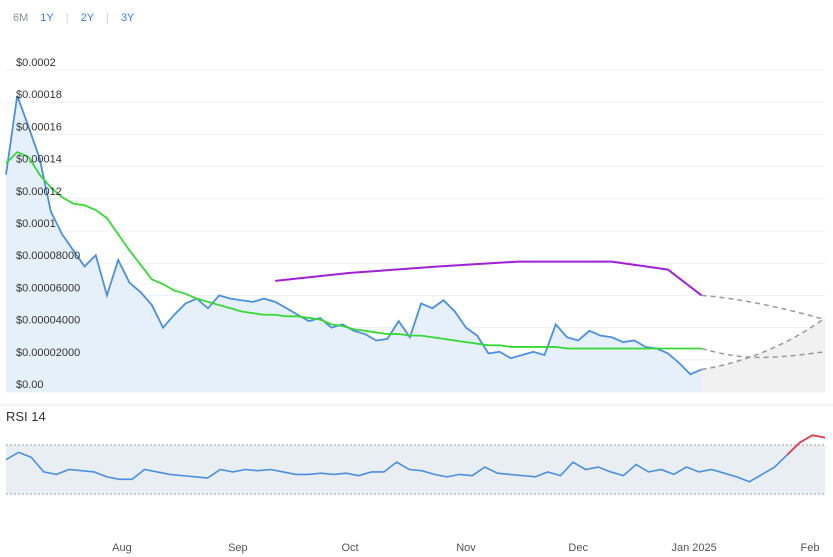 This screenshot has width=833, height=557. Describe the element at coordinates (48, 321) in the screenshot. I see `y-tick-label: $0.00004000` at that location.